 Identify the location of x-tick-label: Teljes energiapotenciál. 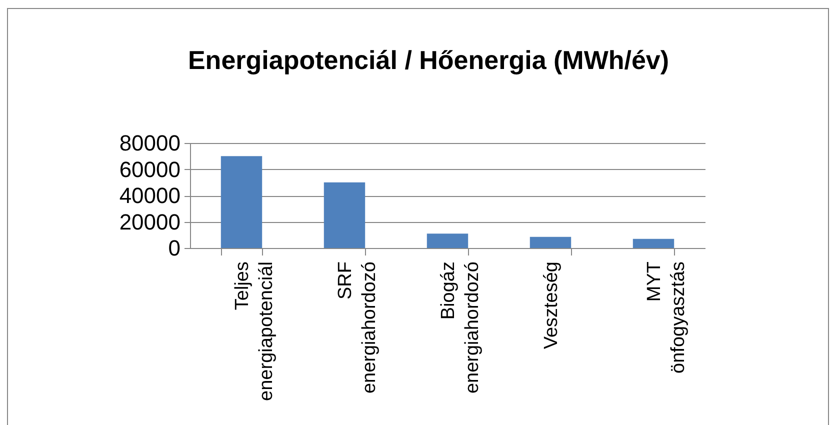
(254, 331).